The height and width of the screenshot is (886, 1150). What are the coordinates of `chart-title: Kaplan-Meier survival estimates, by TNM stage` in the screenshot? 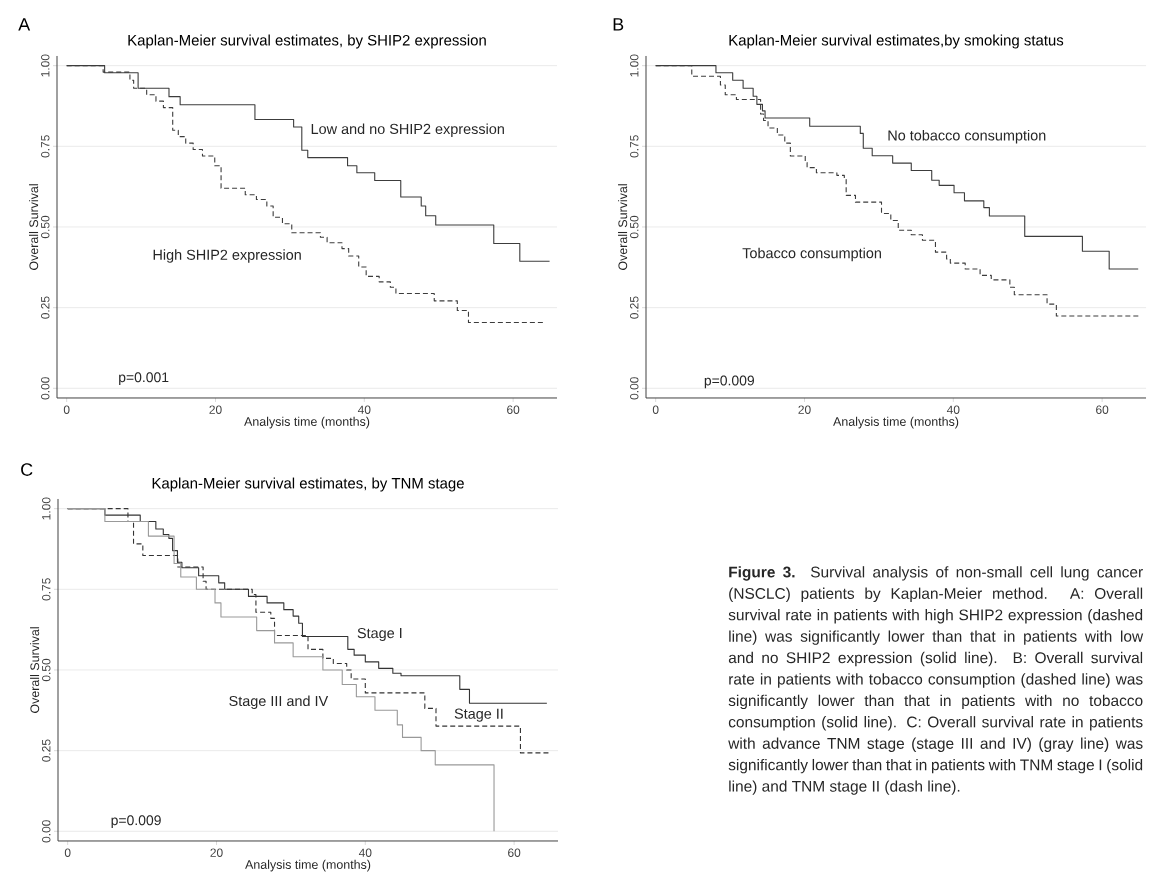 It's located at (308, 484).